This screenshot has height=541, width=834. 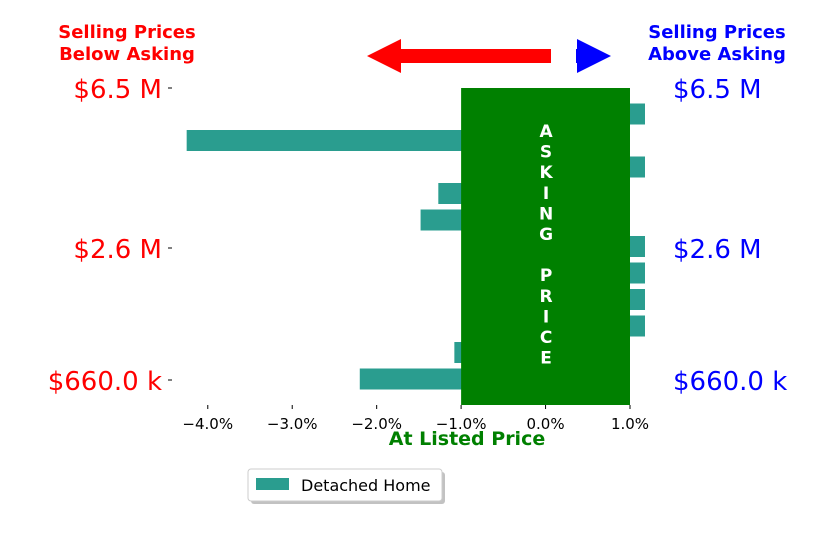 What do you see at coordinates (127, 54) in the screenshot?
I see `title-left-line2: Below Asking` at bounding box center [127, 54].